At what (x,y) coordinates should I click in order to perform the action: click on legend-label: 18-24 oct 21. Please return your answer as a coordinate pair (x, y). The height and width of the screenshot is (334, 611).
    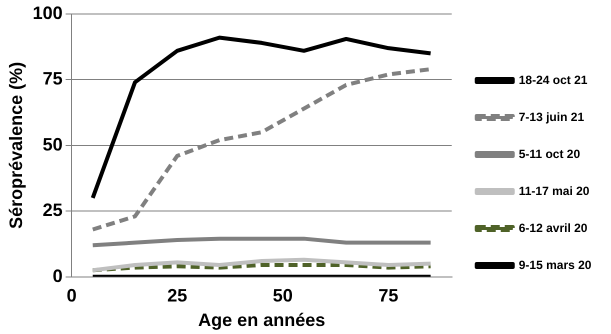
    Looking at the image, I should click on (553, 79).